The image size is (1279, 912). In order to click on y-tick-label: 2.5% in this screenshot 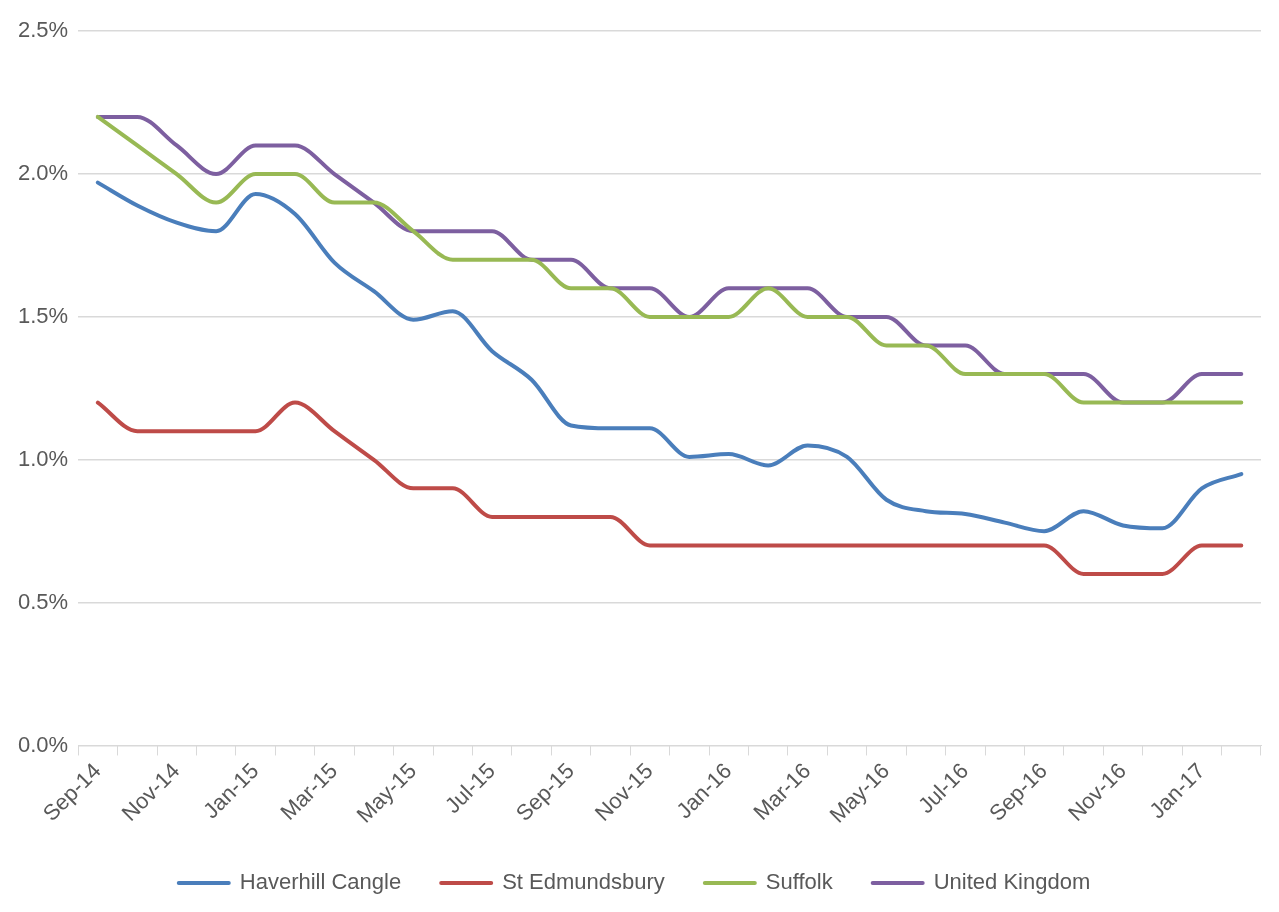, I will do `click(43, 30)`.